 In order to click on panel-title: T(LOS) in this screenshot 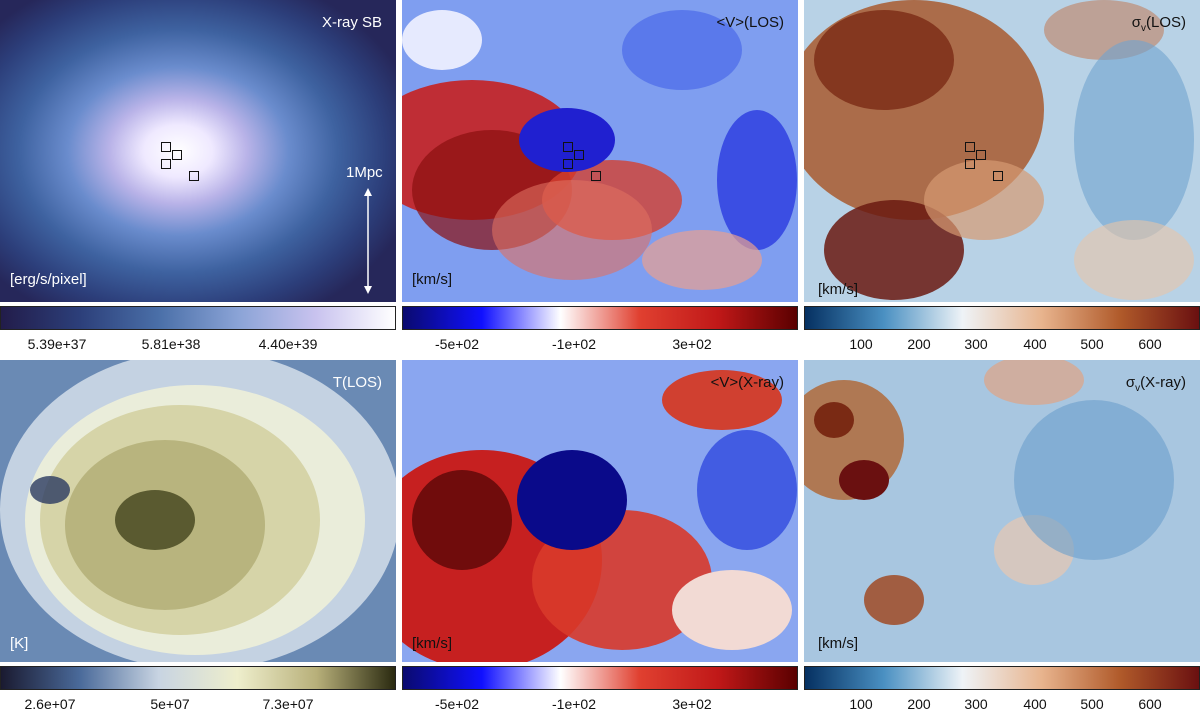, I will do `click(357, 382)`.